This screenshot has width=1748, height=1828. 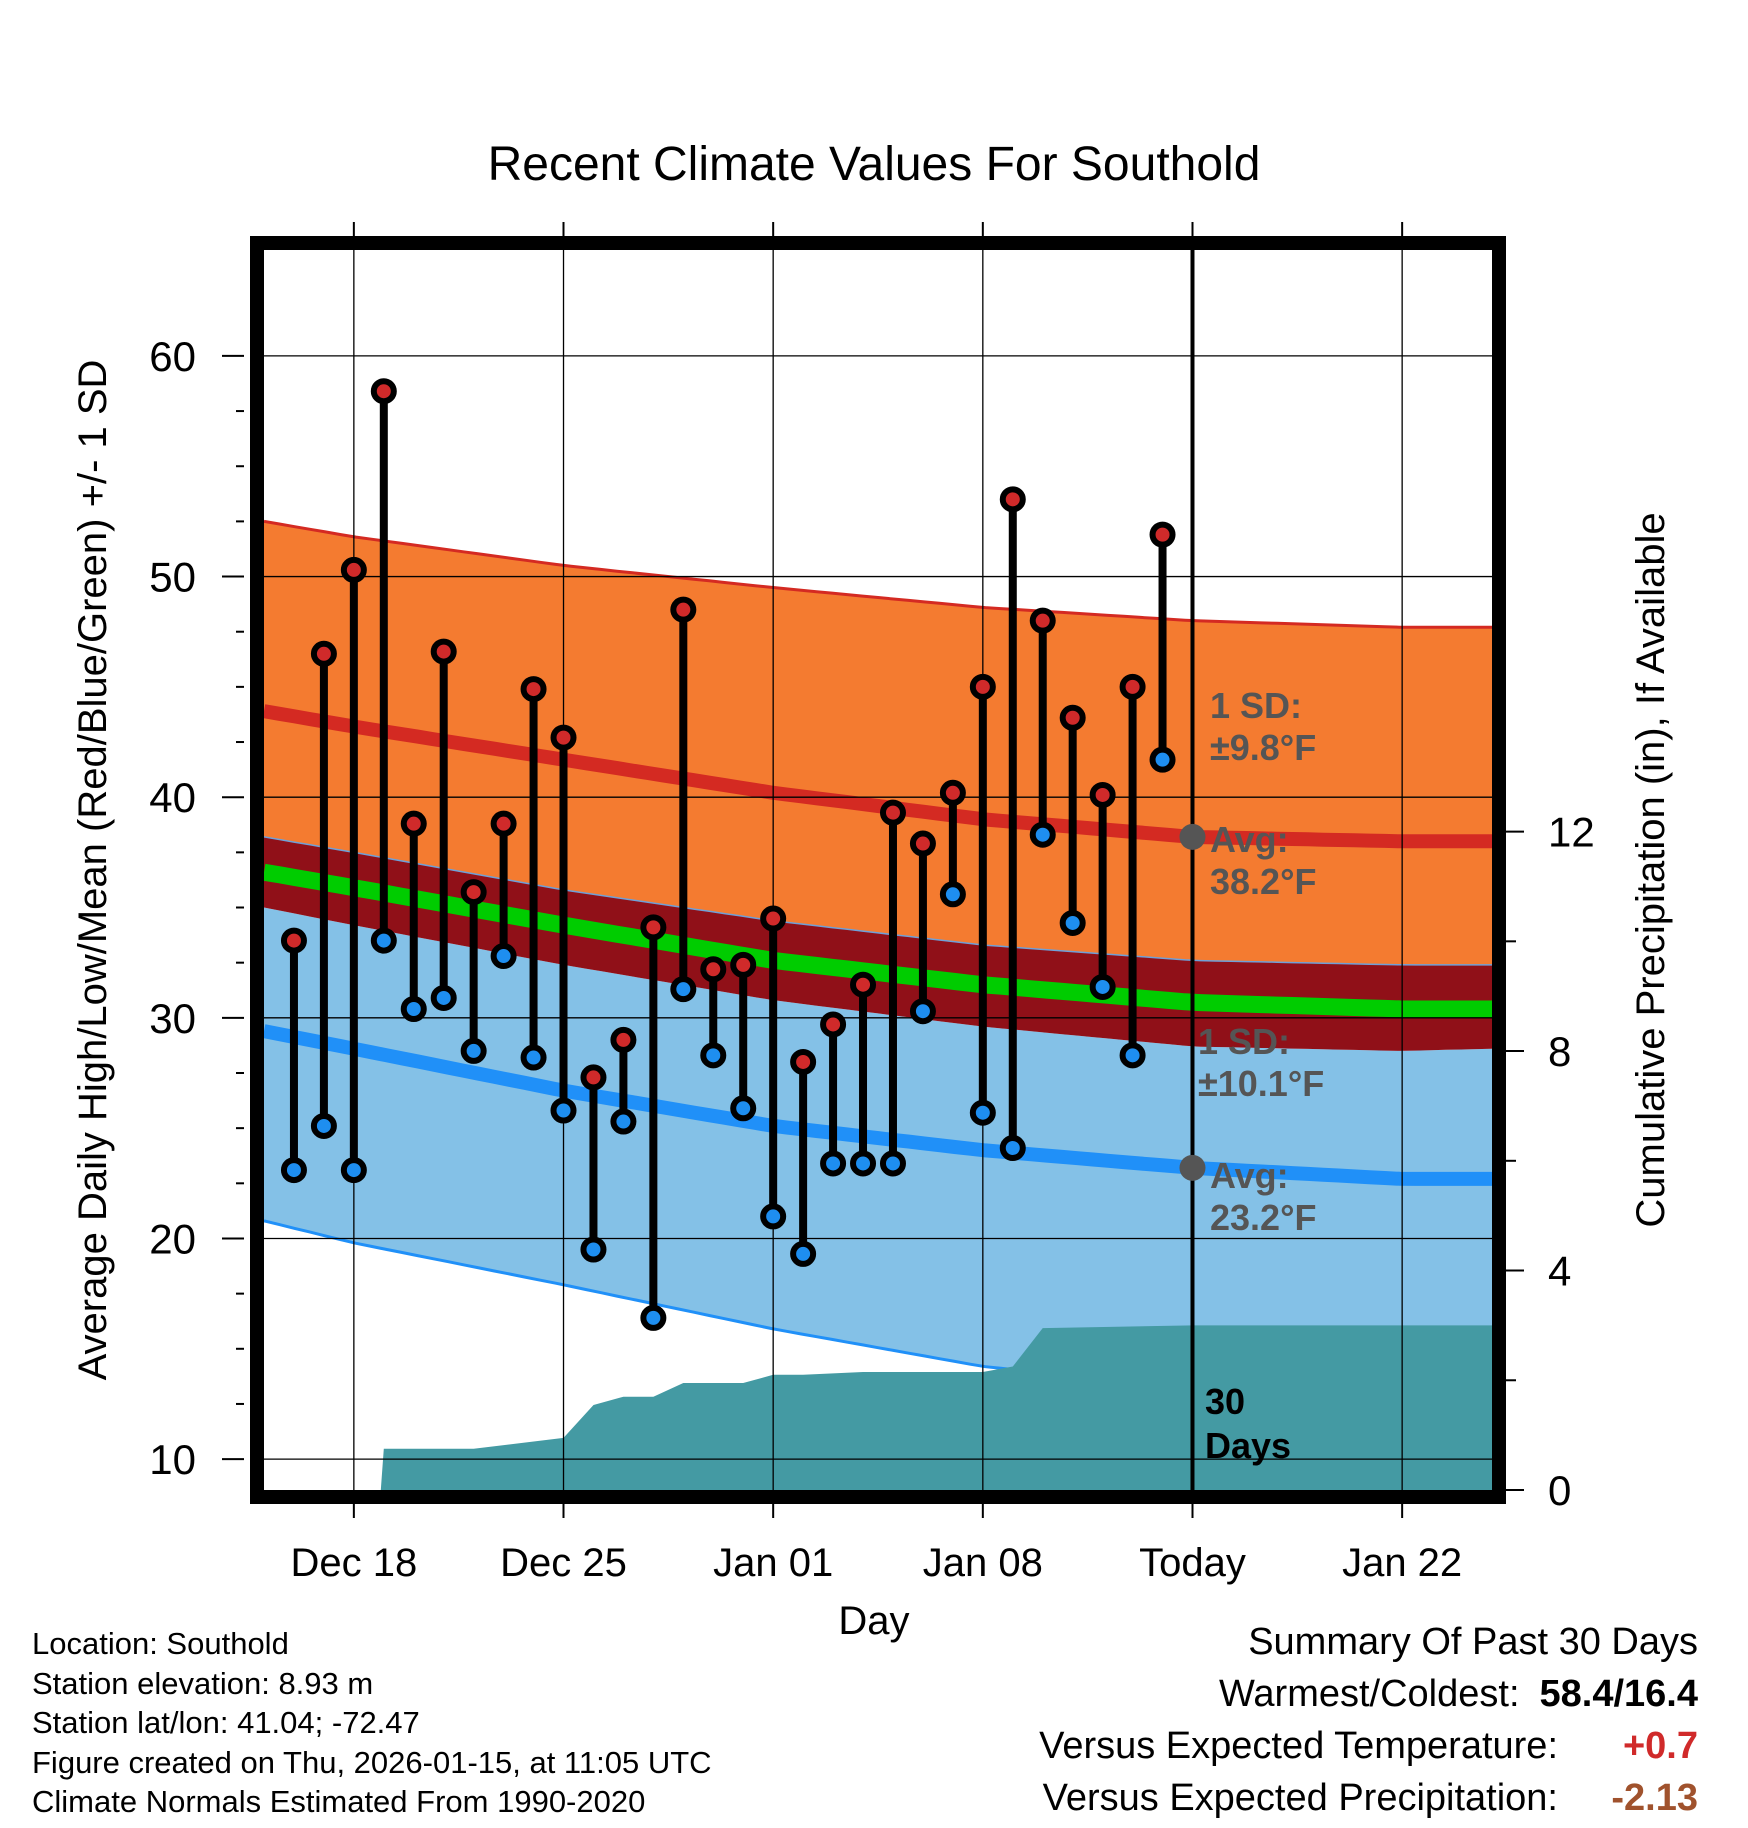 What do you see at coordinates (878, 574) in the screenshot?
I see `high-upper-line` at bounding box center [878, 574].